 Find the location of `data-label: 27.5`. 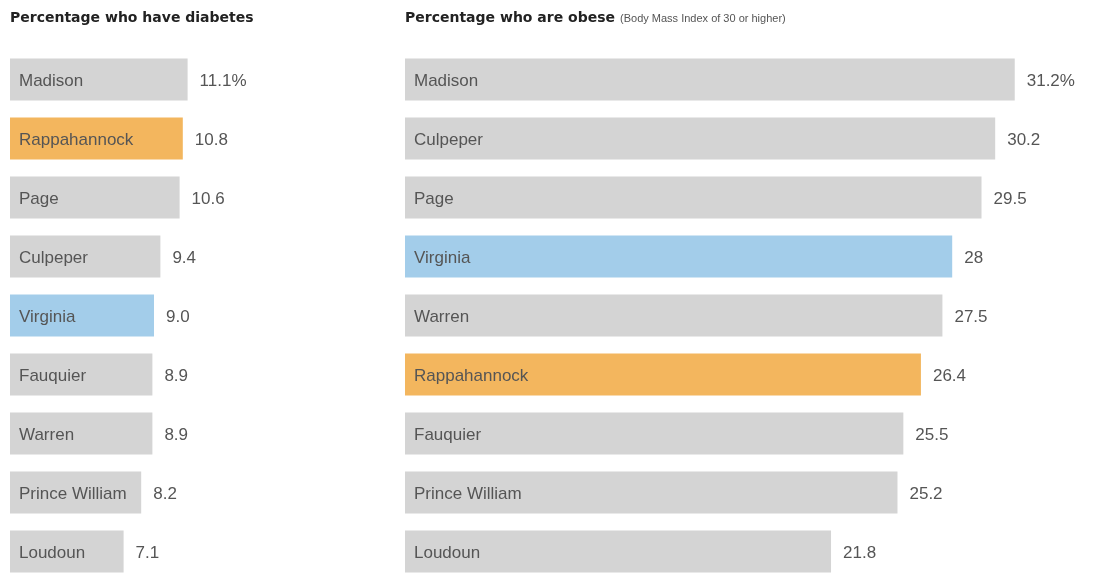

data-label: 27.5 is located at coordinates (971, 317).